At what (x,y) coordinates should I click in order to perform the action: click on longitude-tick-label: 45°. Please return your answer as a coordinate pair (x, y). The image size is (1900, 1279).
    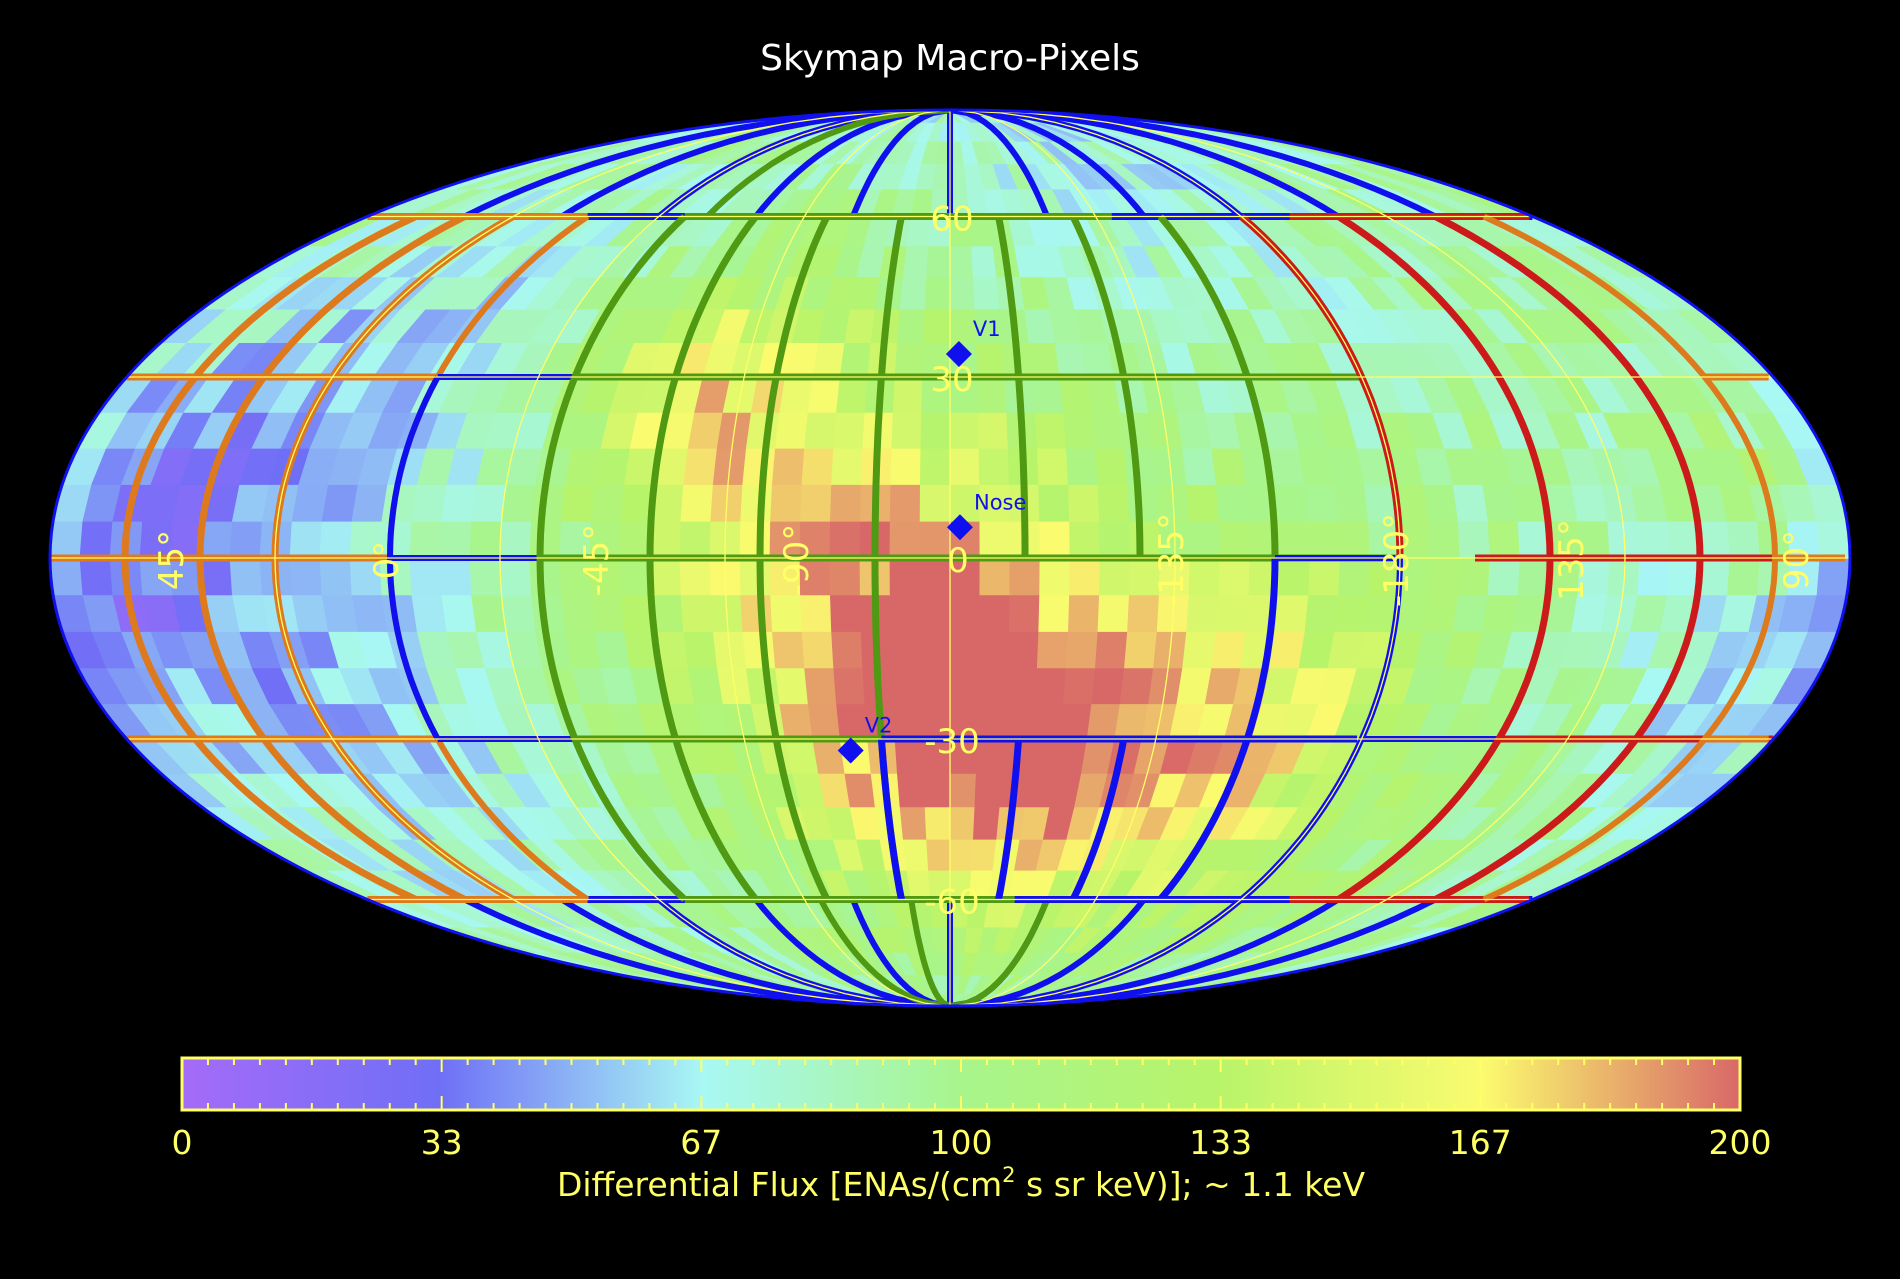
    Looking at the image, I should click on (172, 560).